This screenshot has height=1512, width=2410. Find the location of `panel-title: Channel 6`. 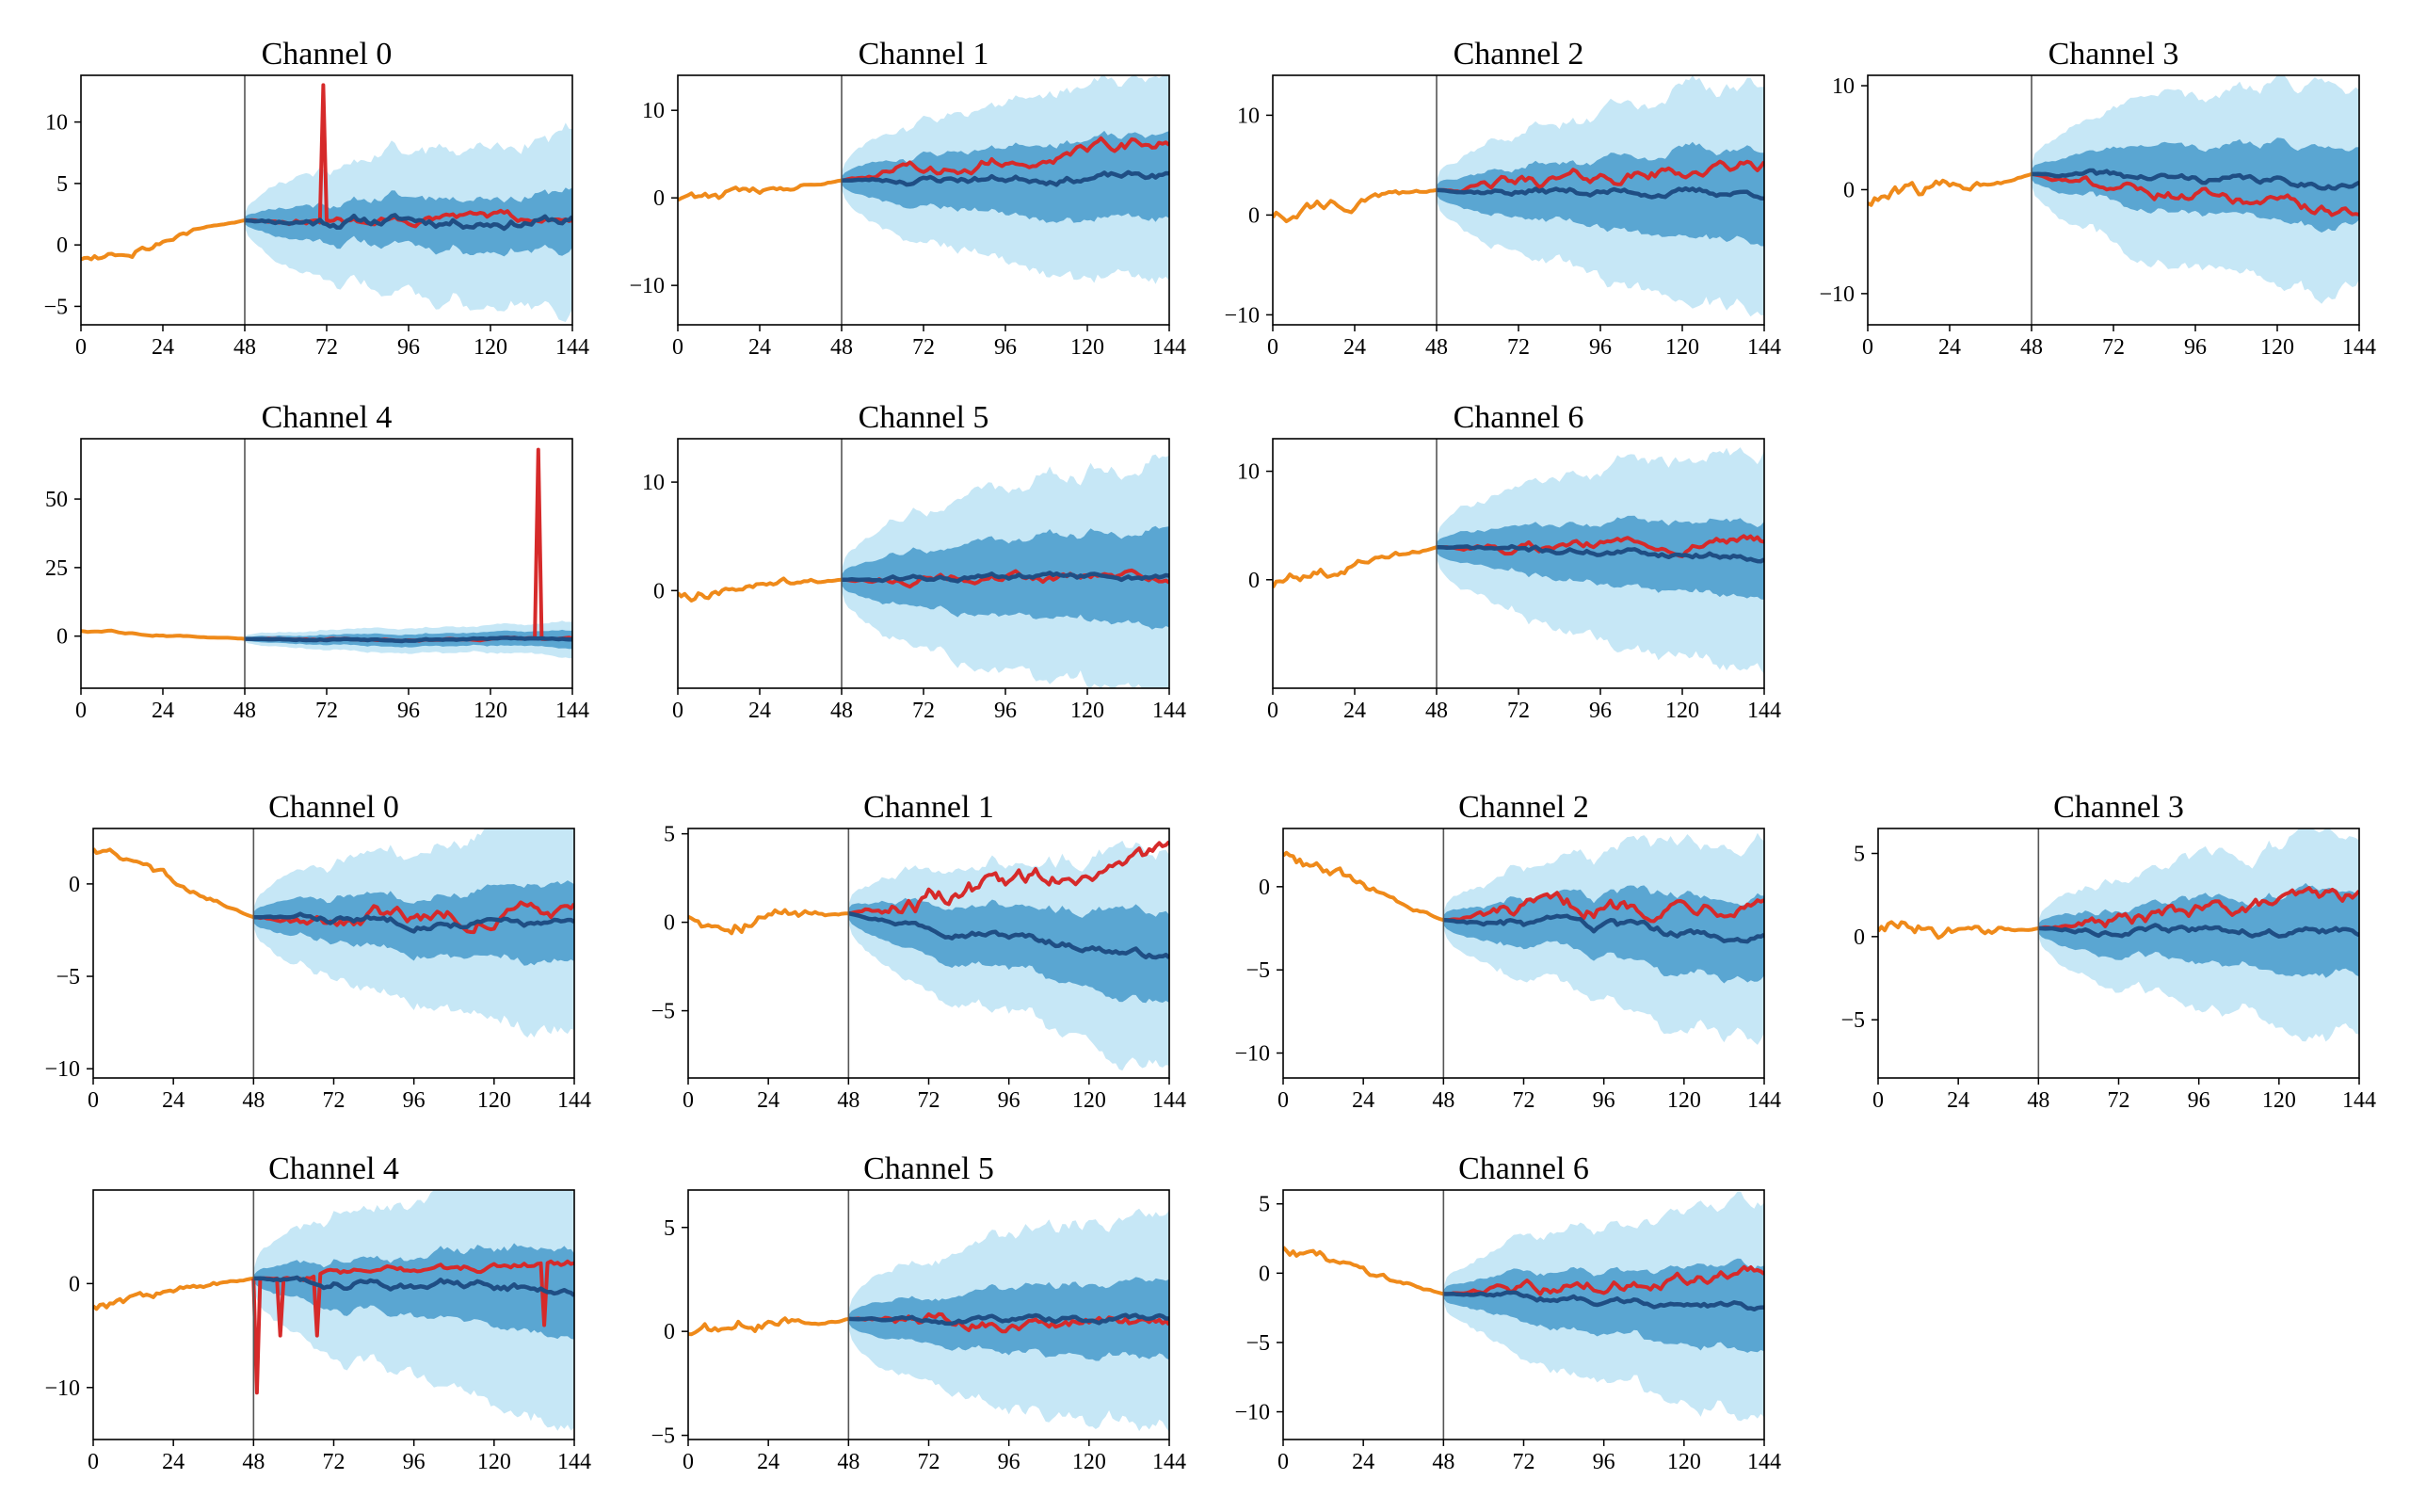

panel-title: Channel 6 is located at coordinates (1519, 417).